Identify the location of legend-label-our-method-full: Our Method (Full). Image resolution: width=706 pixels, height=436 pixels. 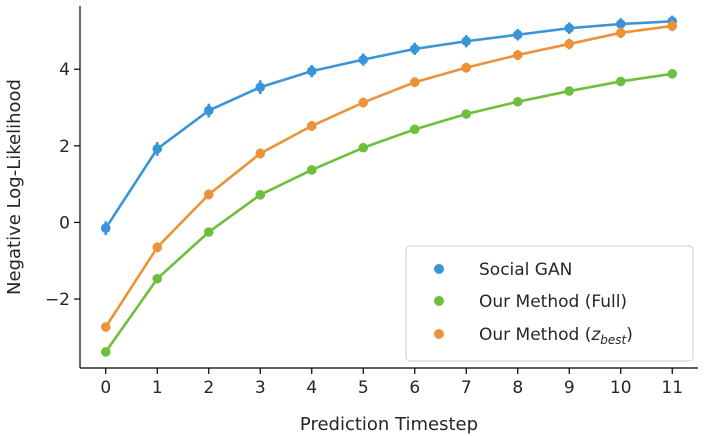
(553, 302).